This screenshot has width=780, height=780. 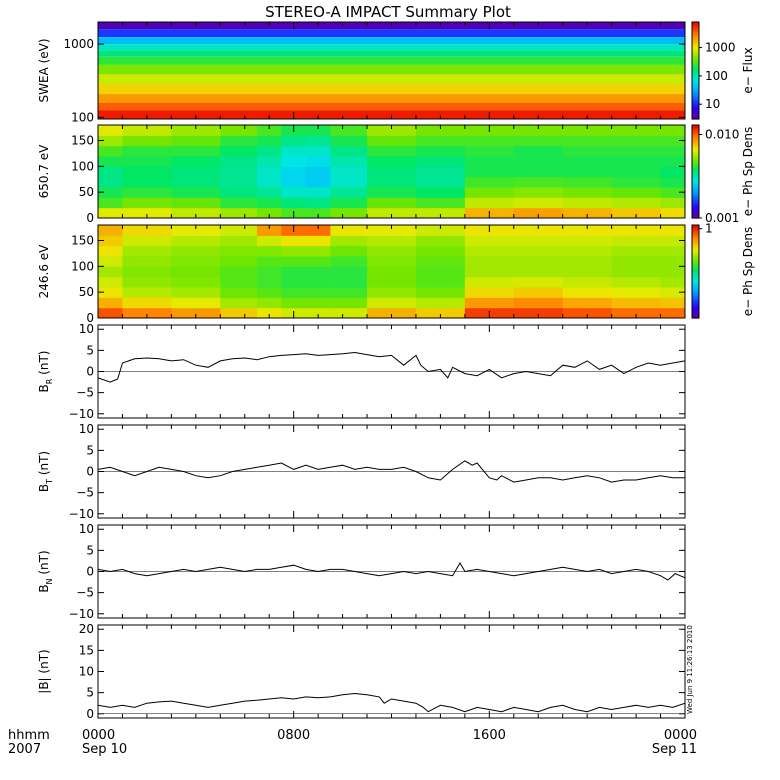 I want to click on panel-bmag: 0 5 10 15 20 |B| (nT), so click(x=361, y=671).